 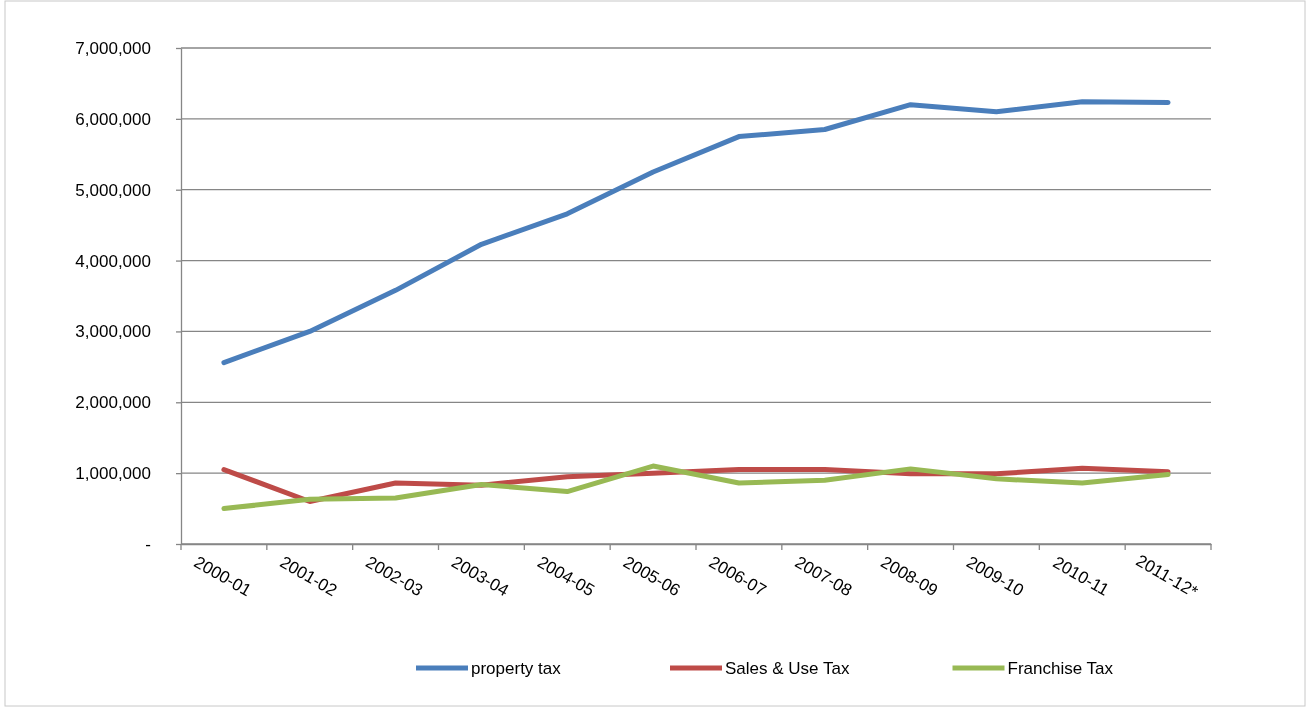 What do you see at coordinates (113, 332) in the screenshot?
I see `y-tick-label: 3,000,000` at bounding box center [113, 332].